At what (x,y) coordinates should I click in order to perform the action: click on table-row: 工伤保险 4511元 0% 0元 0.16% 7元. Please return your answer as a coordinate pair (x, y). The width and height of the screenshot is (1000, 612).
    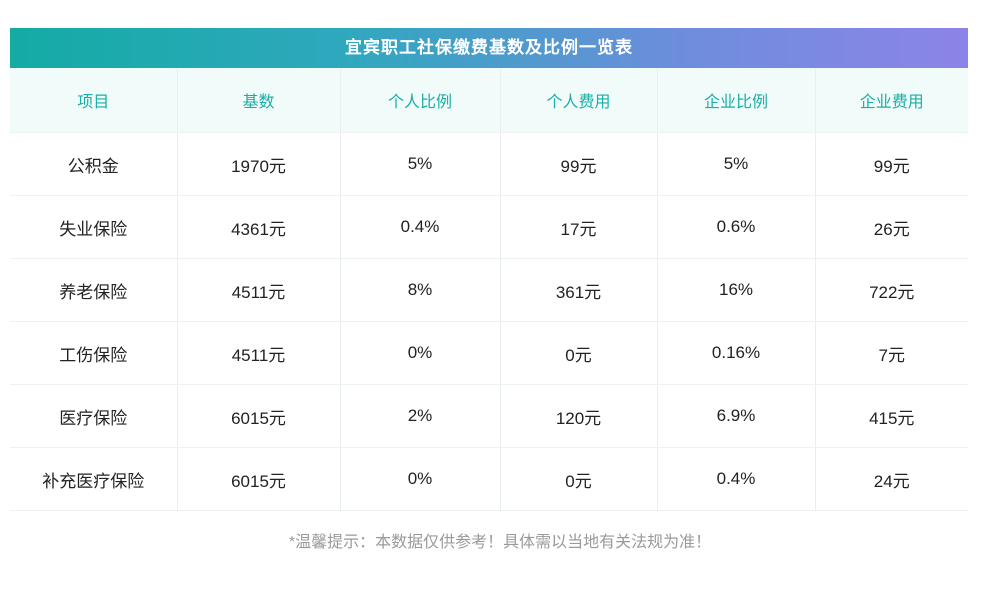
    Looking at the image, I should click on (489, 353).